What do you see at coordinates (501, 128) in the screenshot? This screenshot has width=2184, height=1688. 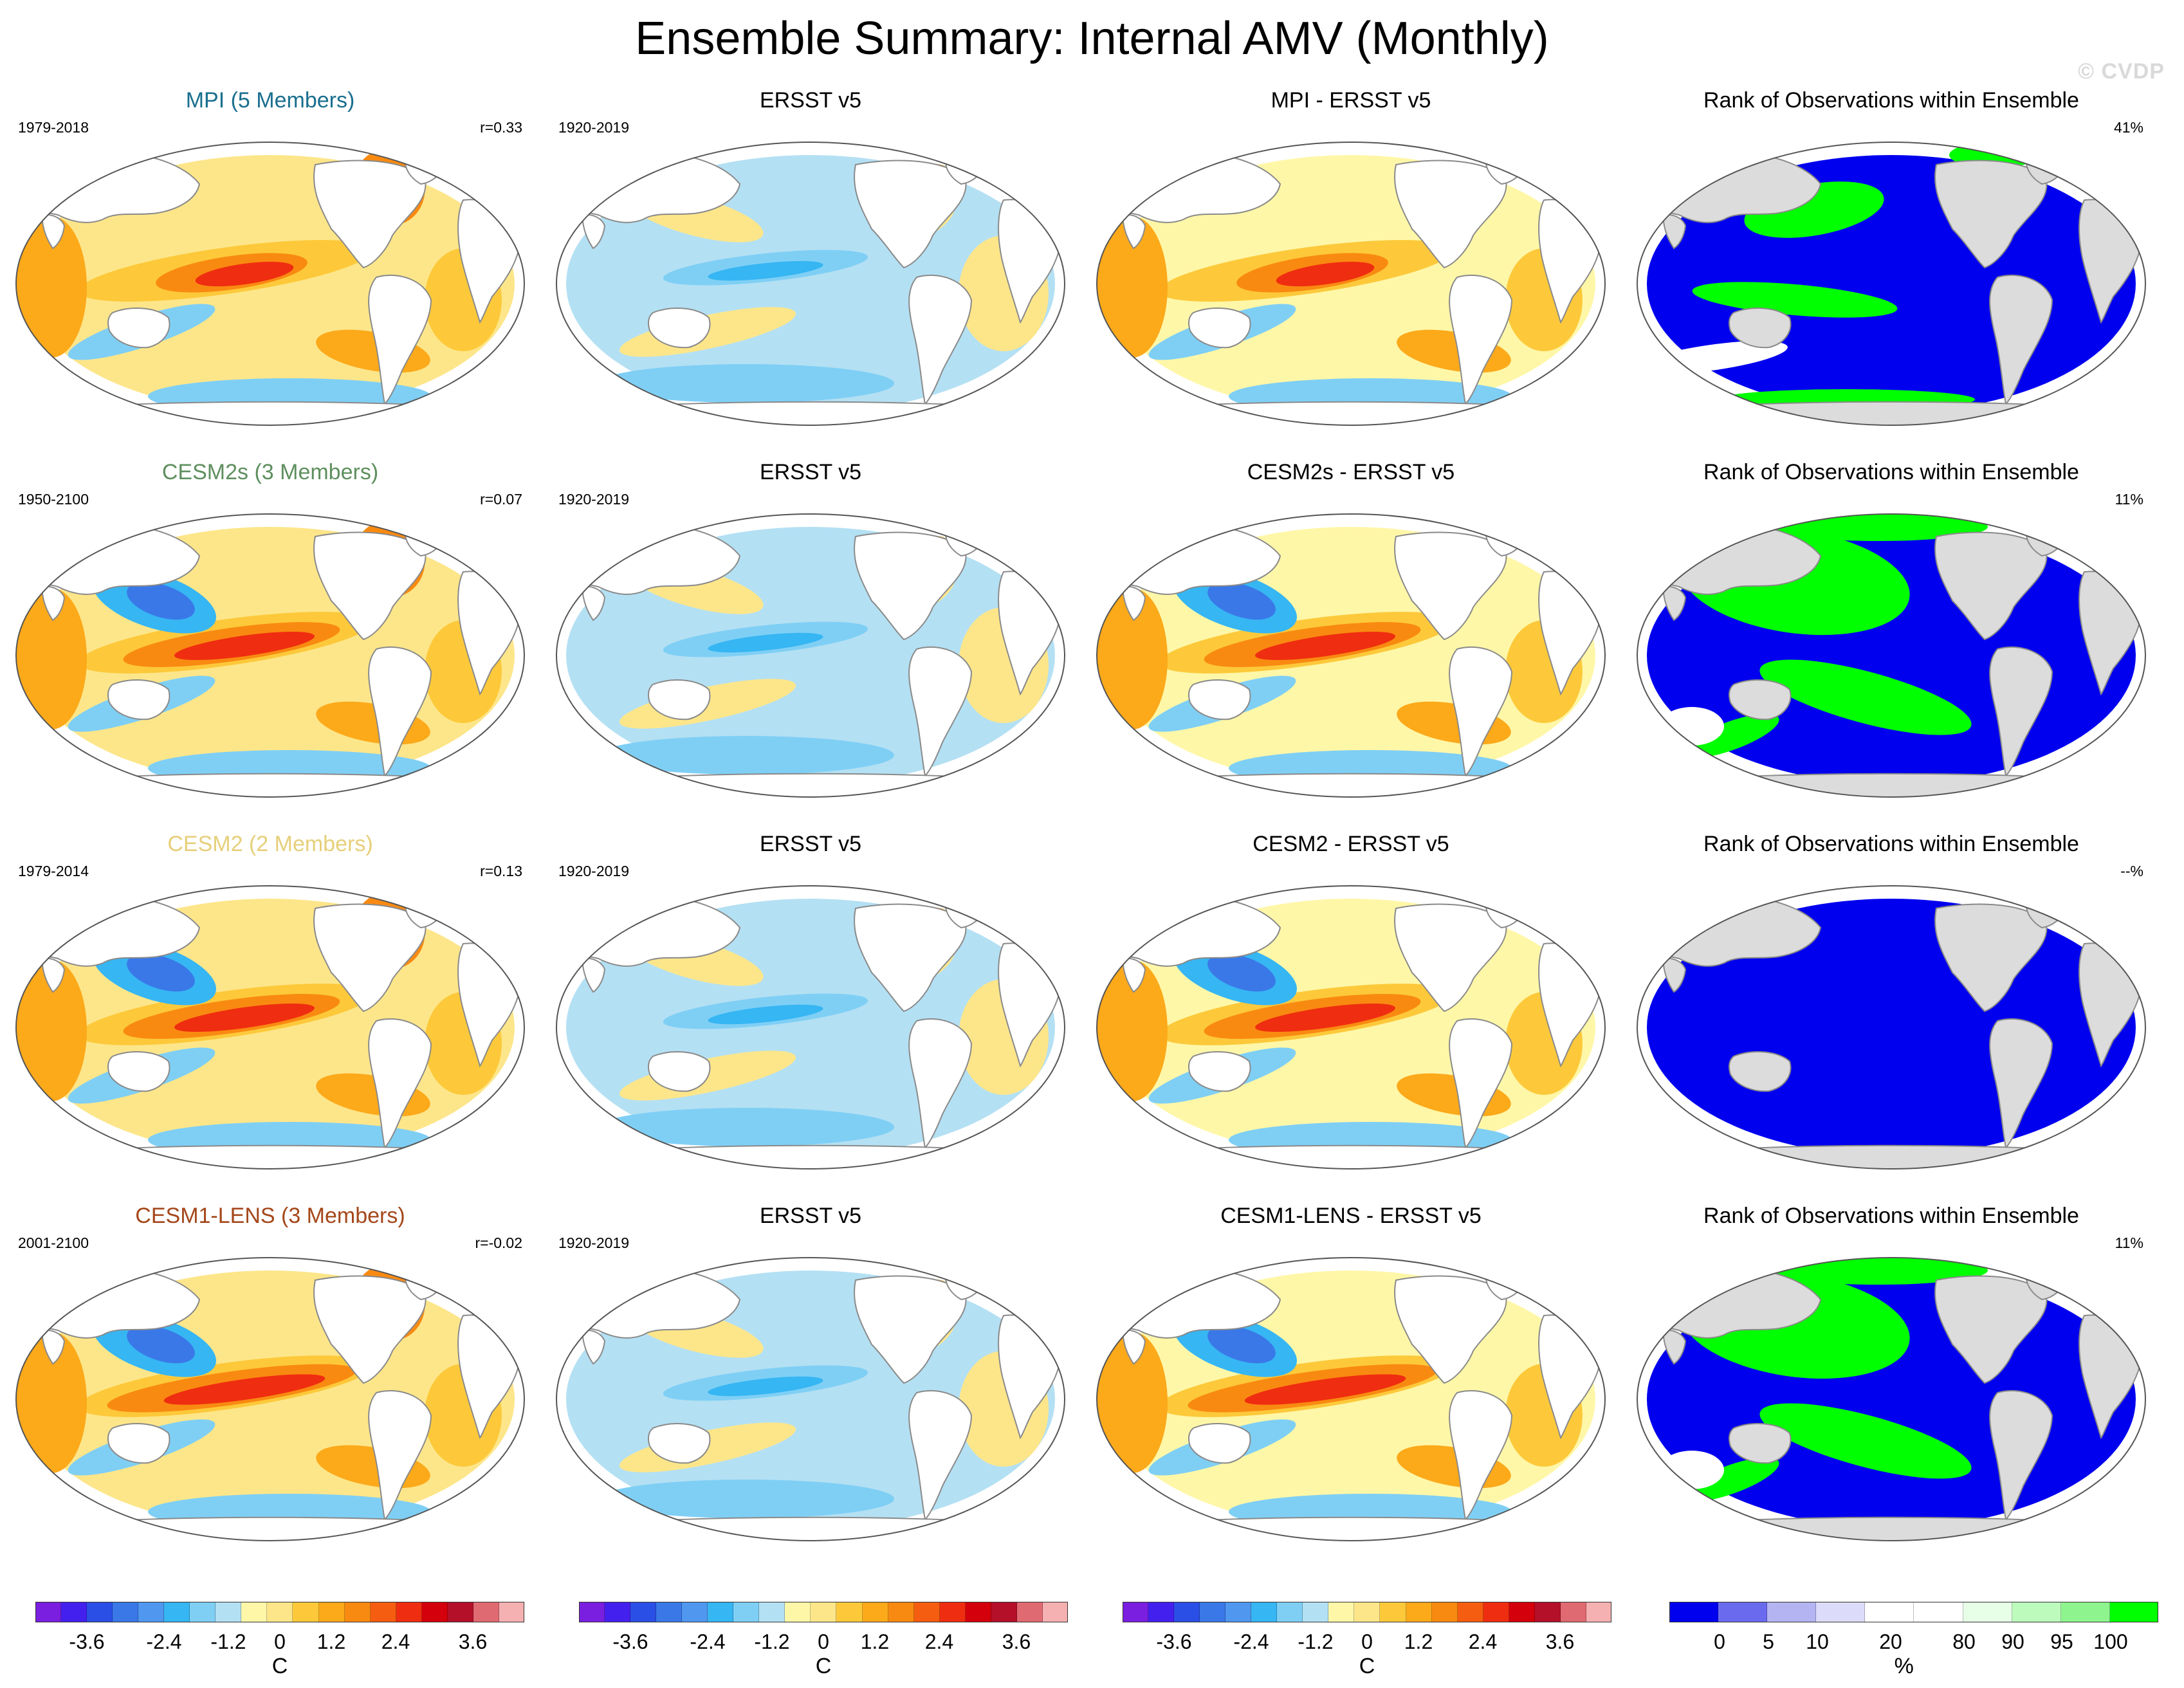 I see `pattern-correlation-label: r=0.33` at bounding box center [501, 128].